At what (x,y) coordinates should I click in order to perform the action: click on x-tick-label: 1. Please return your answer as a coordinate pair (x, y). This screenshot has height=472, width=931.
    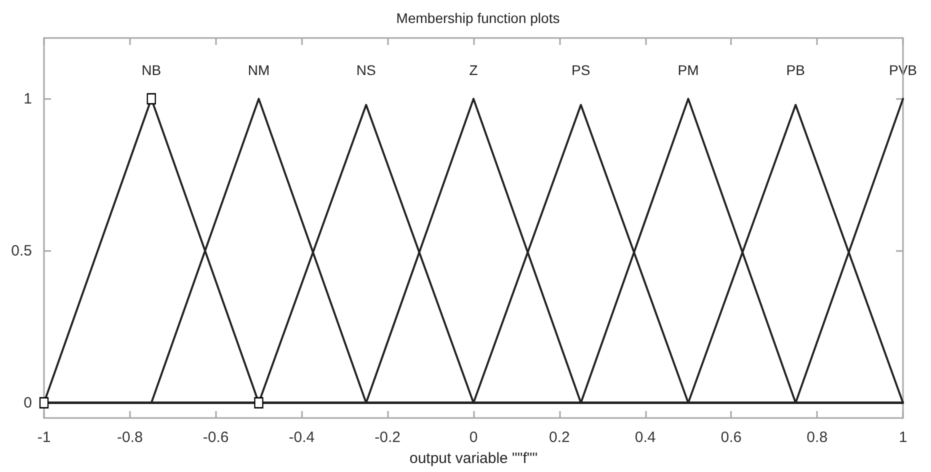
    Looking at the image, I should click on (903, 437).